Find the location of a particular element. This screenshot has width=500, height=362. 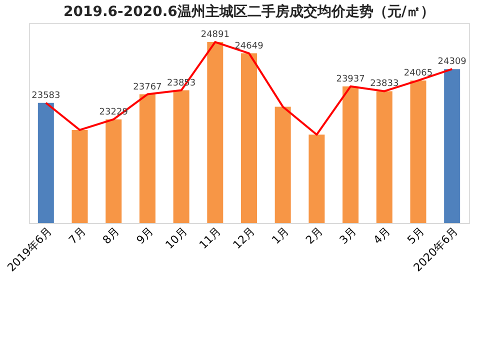

data-label: 24891 is located at coordinates (215, 35).